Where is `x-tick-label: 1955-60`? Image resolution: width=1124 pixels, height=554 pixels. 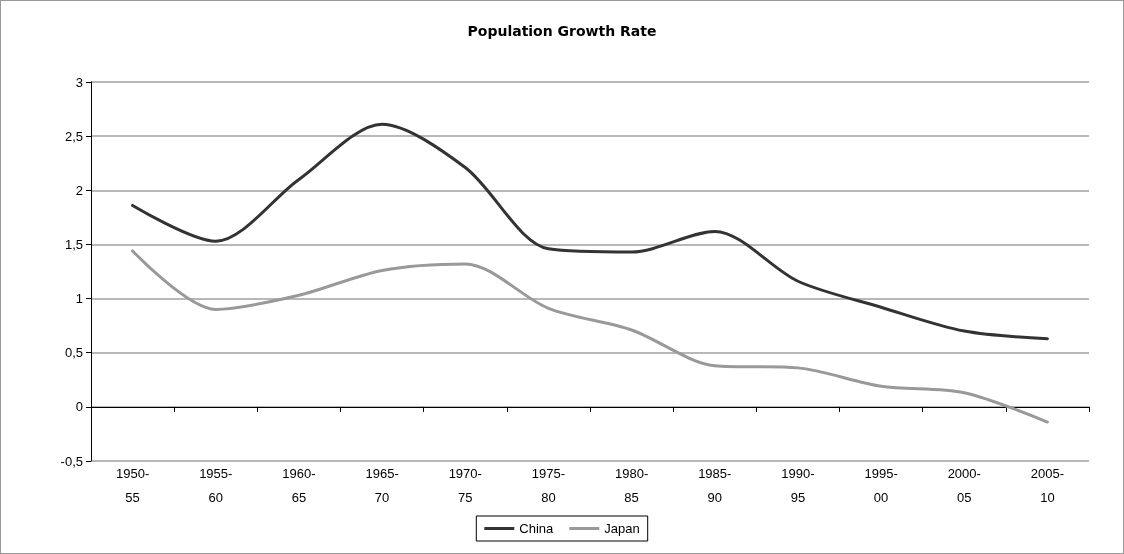 x-tick-label: 1955-60 is located at coordinates (216, 485).